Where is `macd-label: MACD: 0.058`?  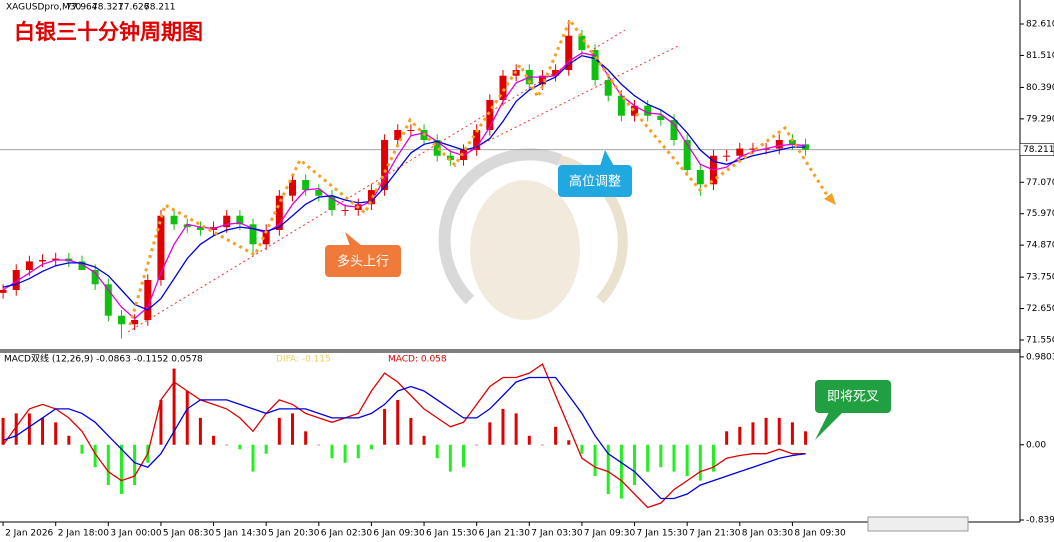 macd-label: MACD: 0.058 is located at coordinates (417, 360).